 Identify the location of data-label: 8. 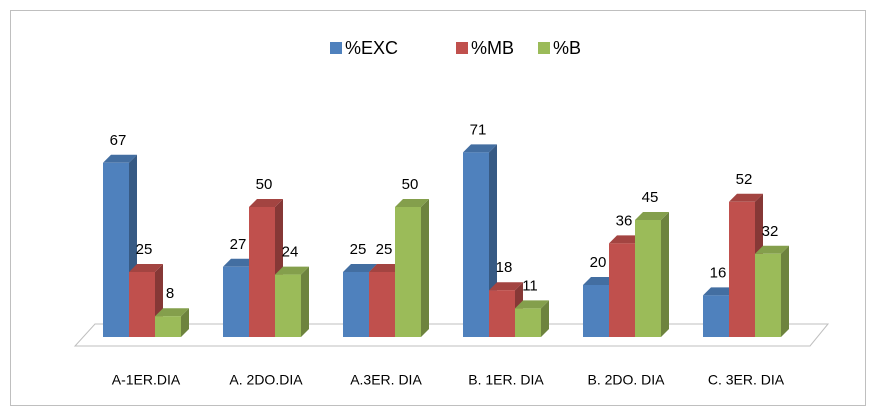
(170, 293).